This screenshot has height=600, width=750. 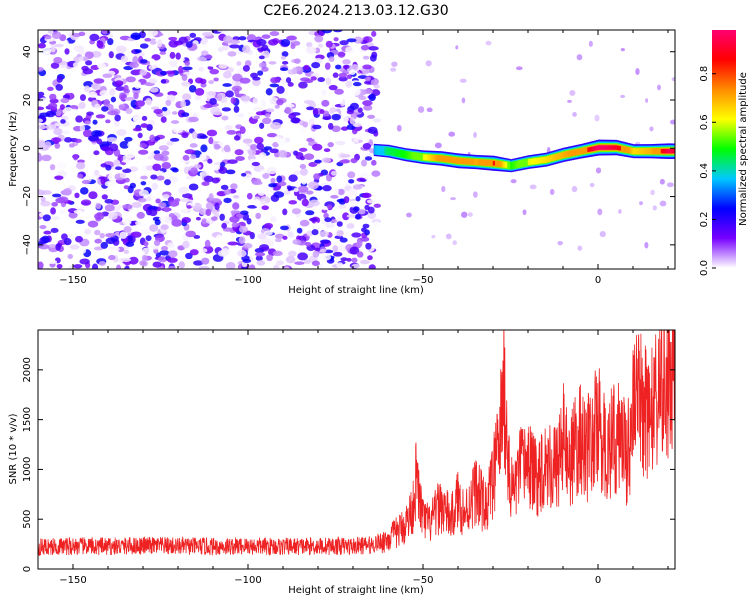 What do you see at coordinates (27, 469) in the screenshot?
I see `snr-y-tick-label: 1000` at bounding box center [27, 469].